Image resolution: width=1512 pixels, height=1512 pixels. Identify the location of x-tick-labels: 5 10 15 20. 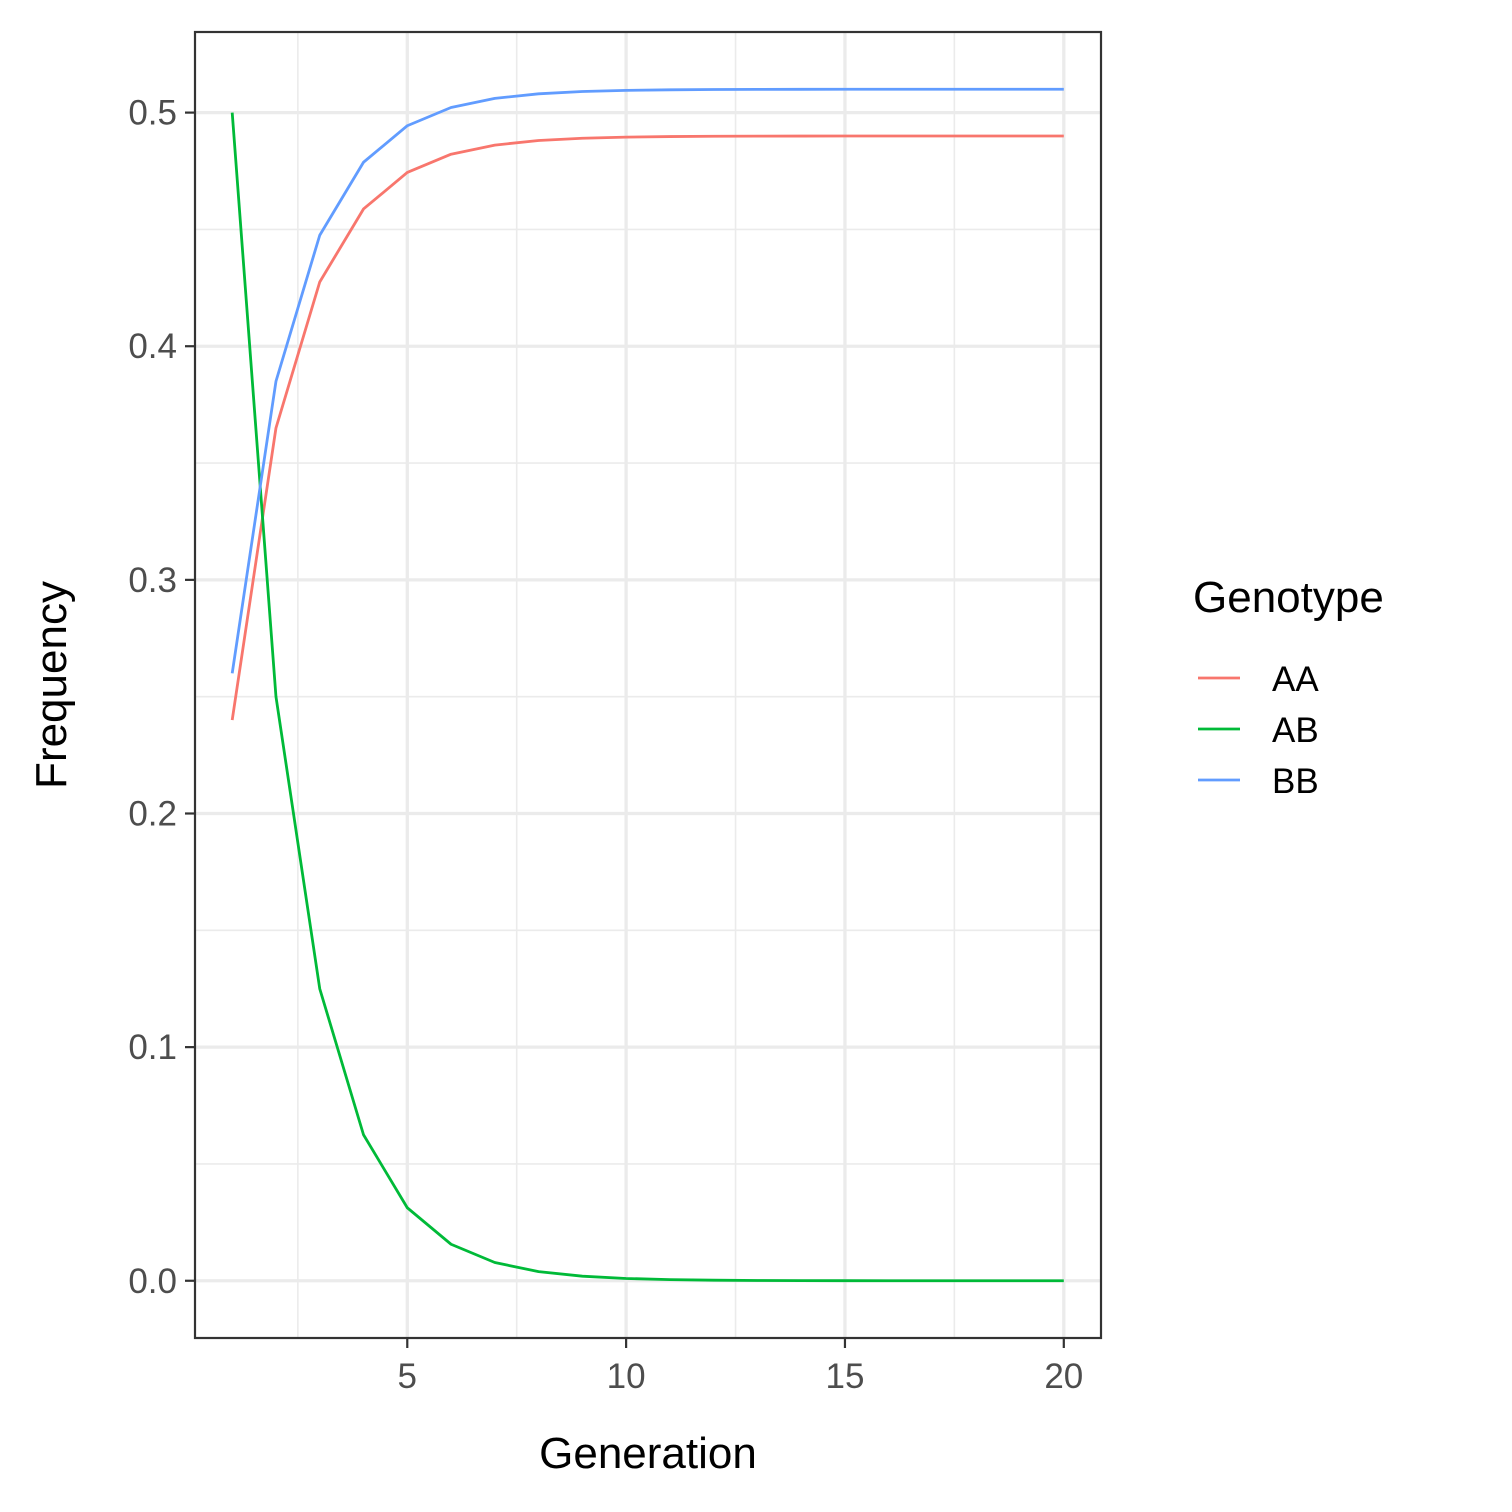
(741, 1376).